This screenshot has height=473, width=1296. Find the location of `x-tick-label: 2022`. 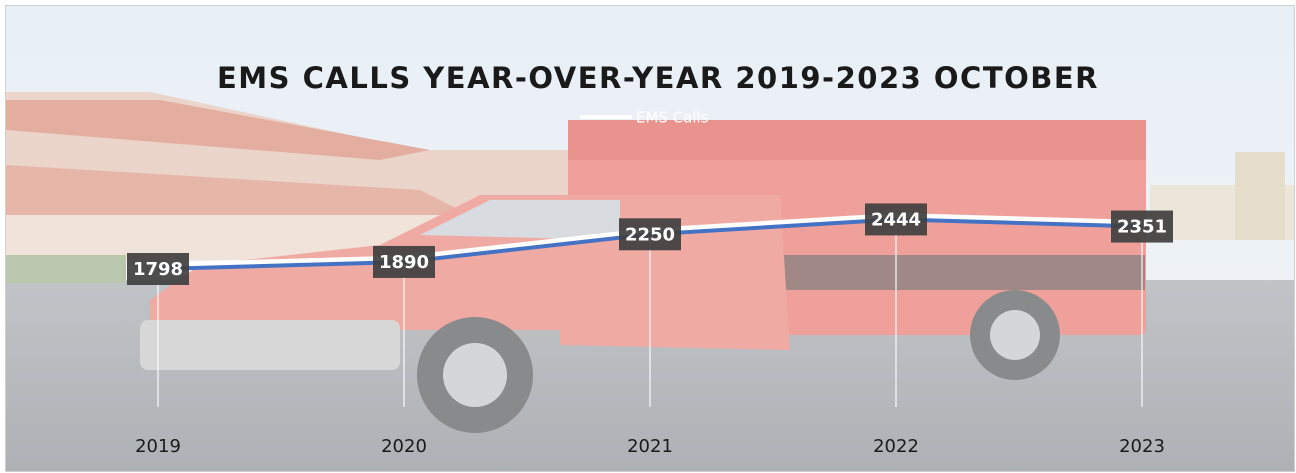

x-tick-label: 2022 is located at coordinates (896, 446).